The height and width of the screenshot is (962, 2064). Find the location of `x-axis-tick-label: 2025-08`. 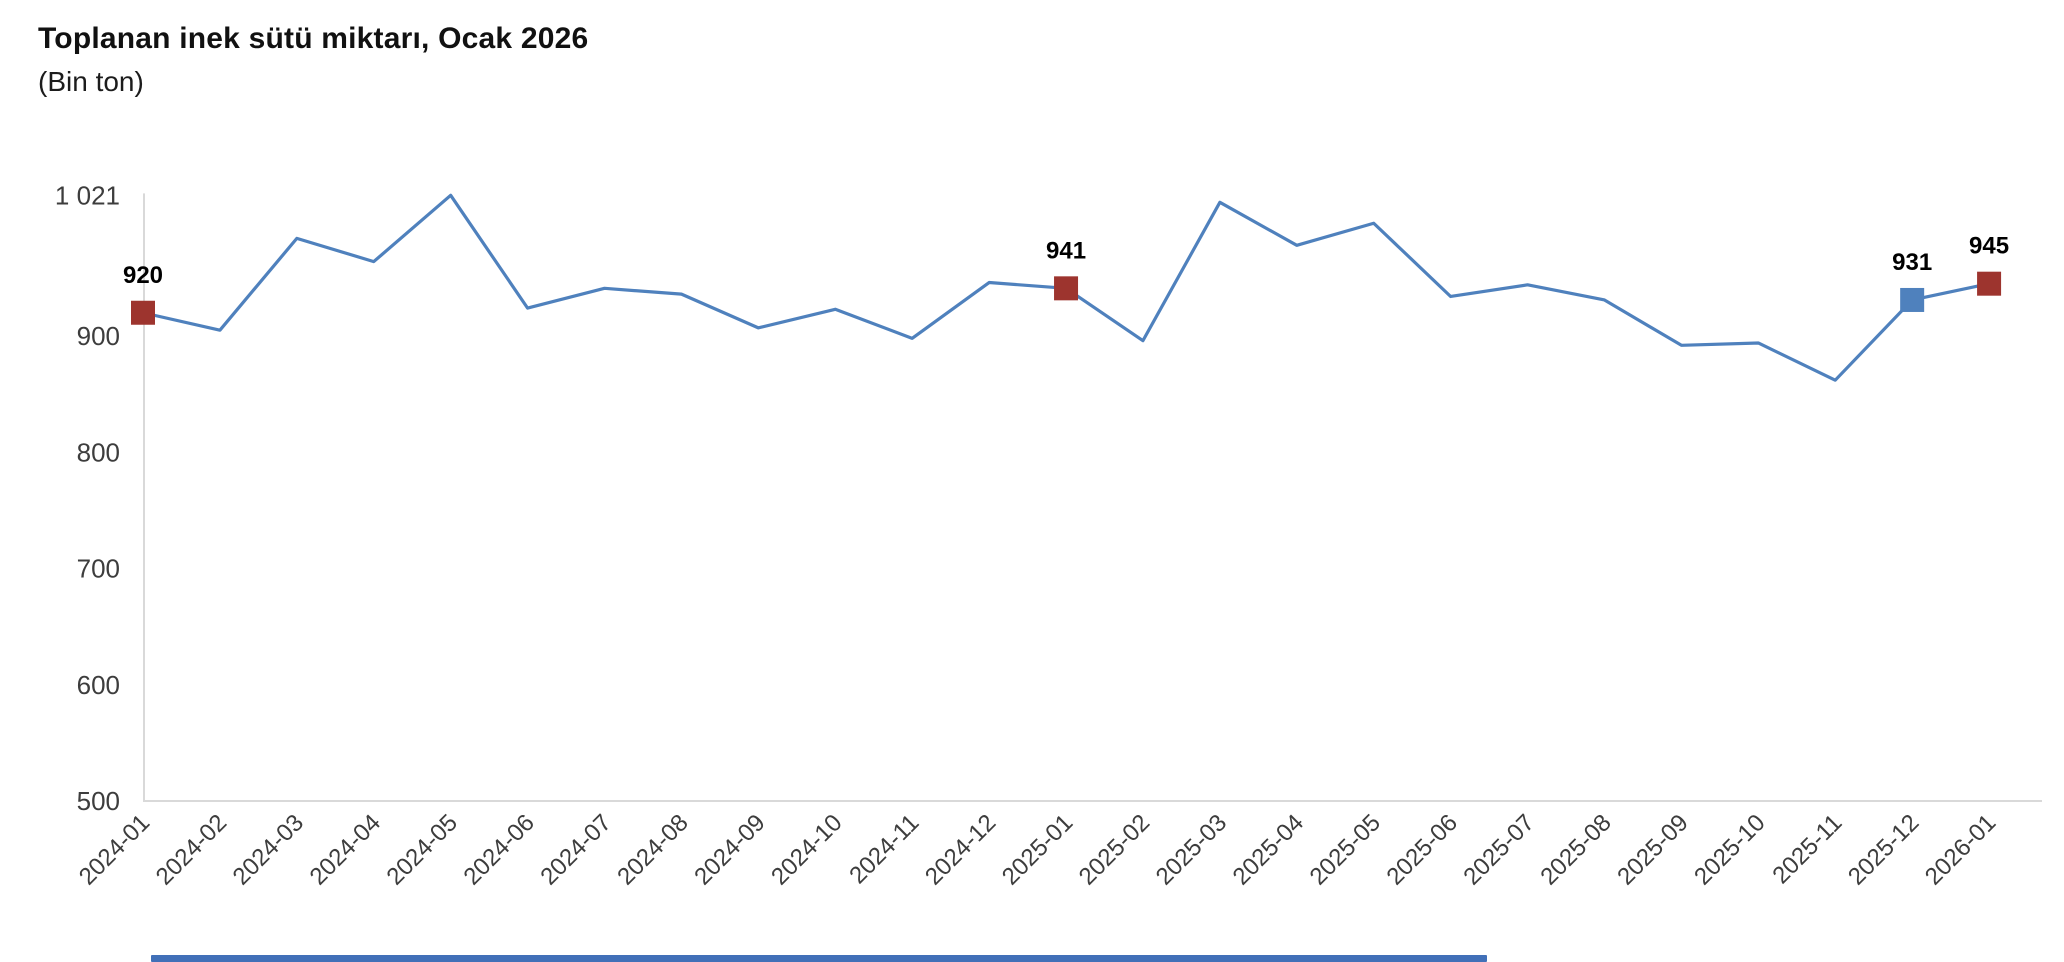

x-axis-tick-label: 2025-08 is located at coordinates (1575, 849).